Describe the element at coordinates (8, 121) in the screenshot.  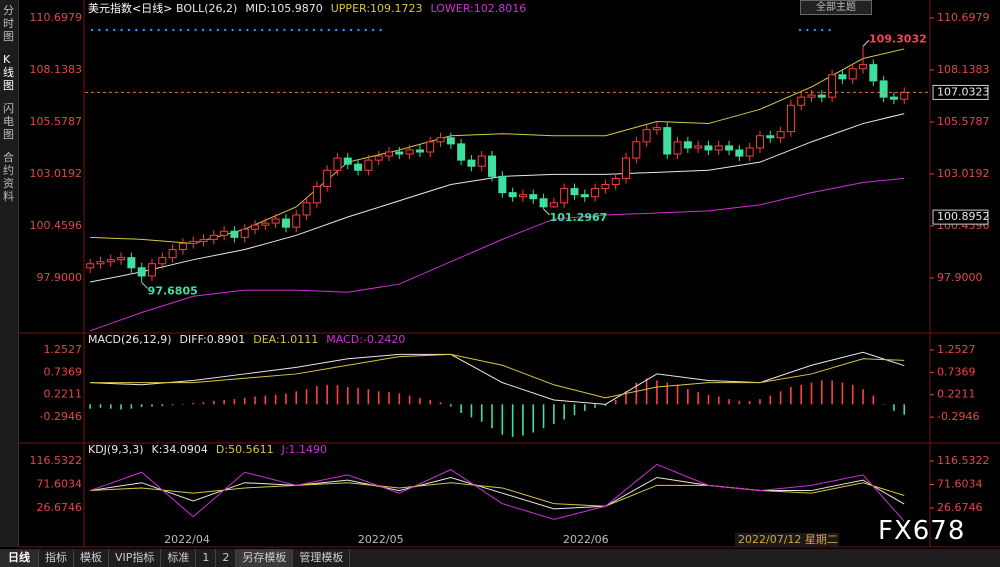
I see `sidebar-tab: 闪电图` at that location.